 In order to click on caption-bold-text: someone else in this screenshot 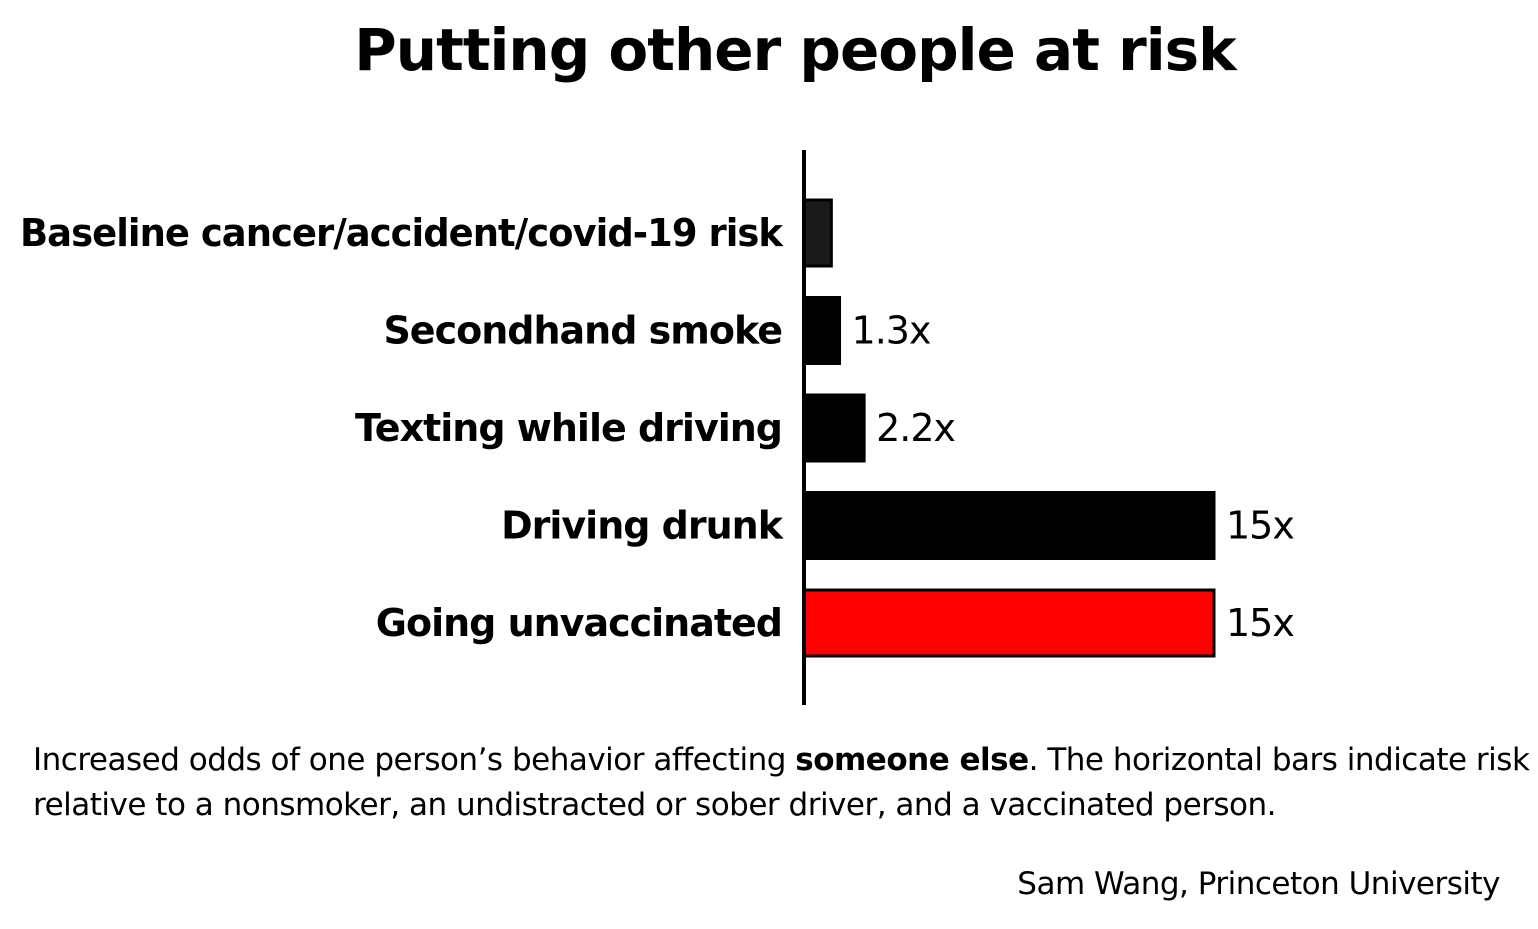, I will do `click(912, 760)`.